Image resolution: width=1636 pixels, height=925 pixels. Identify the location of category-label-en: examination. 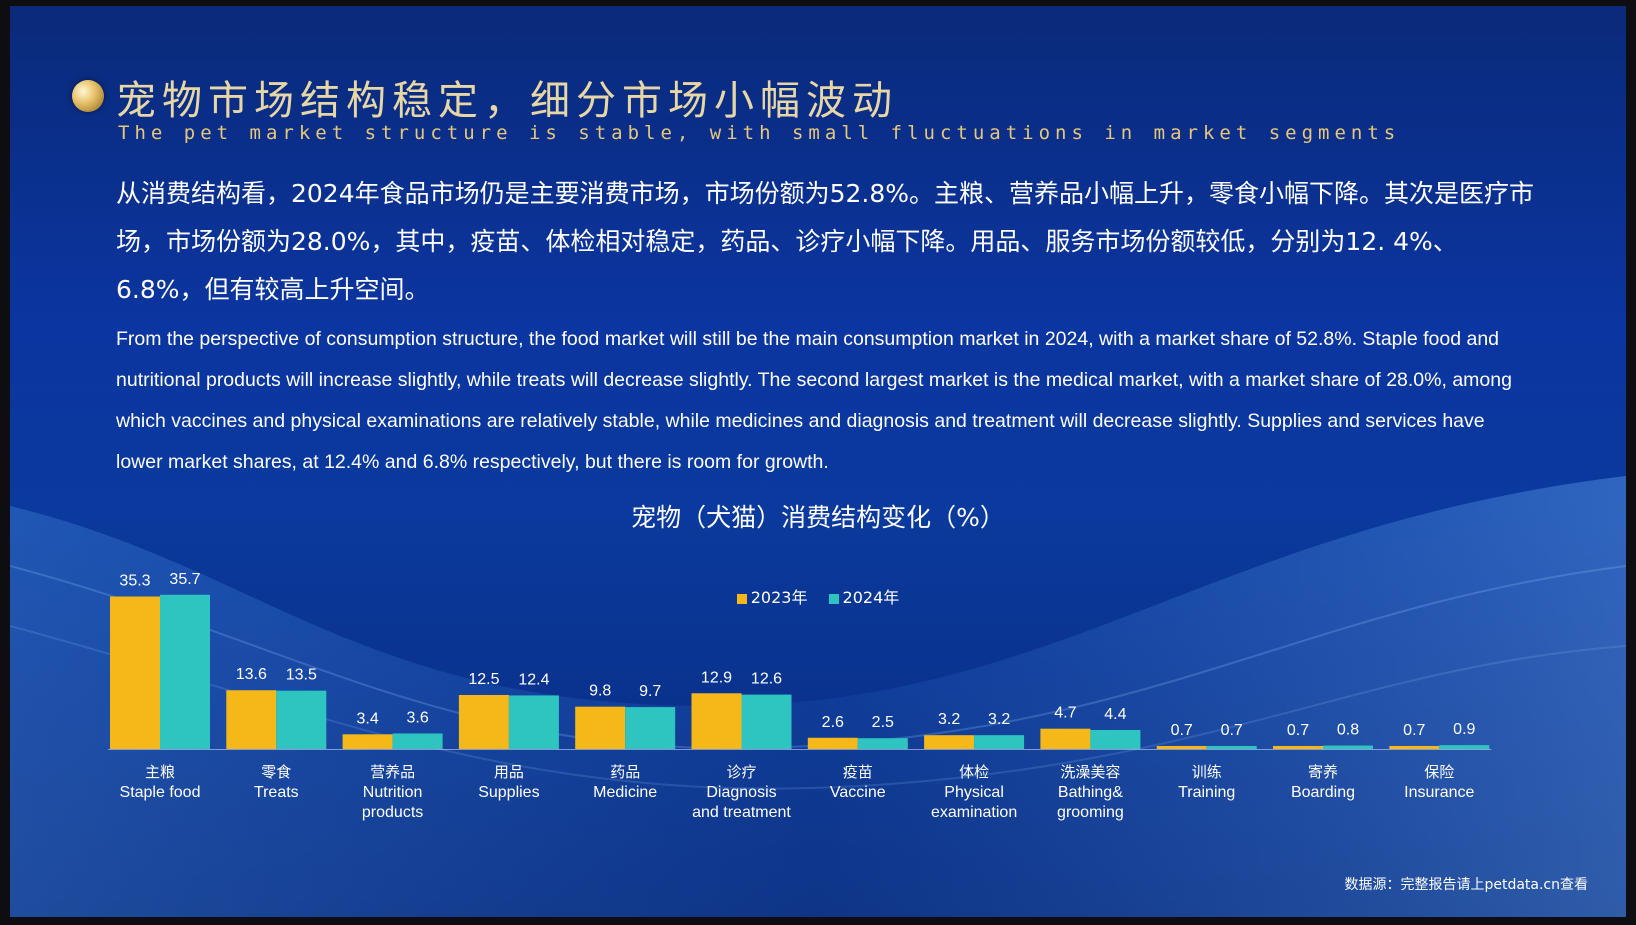
(974, 812).